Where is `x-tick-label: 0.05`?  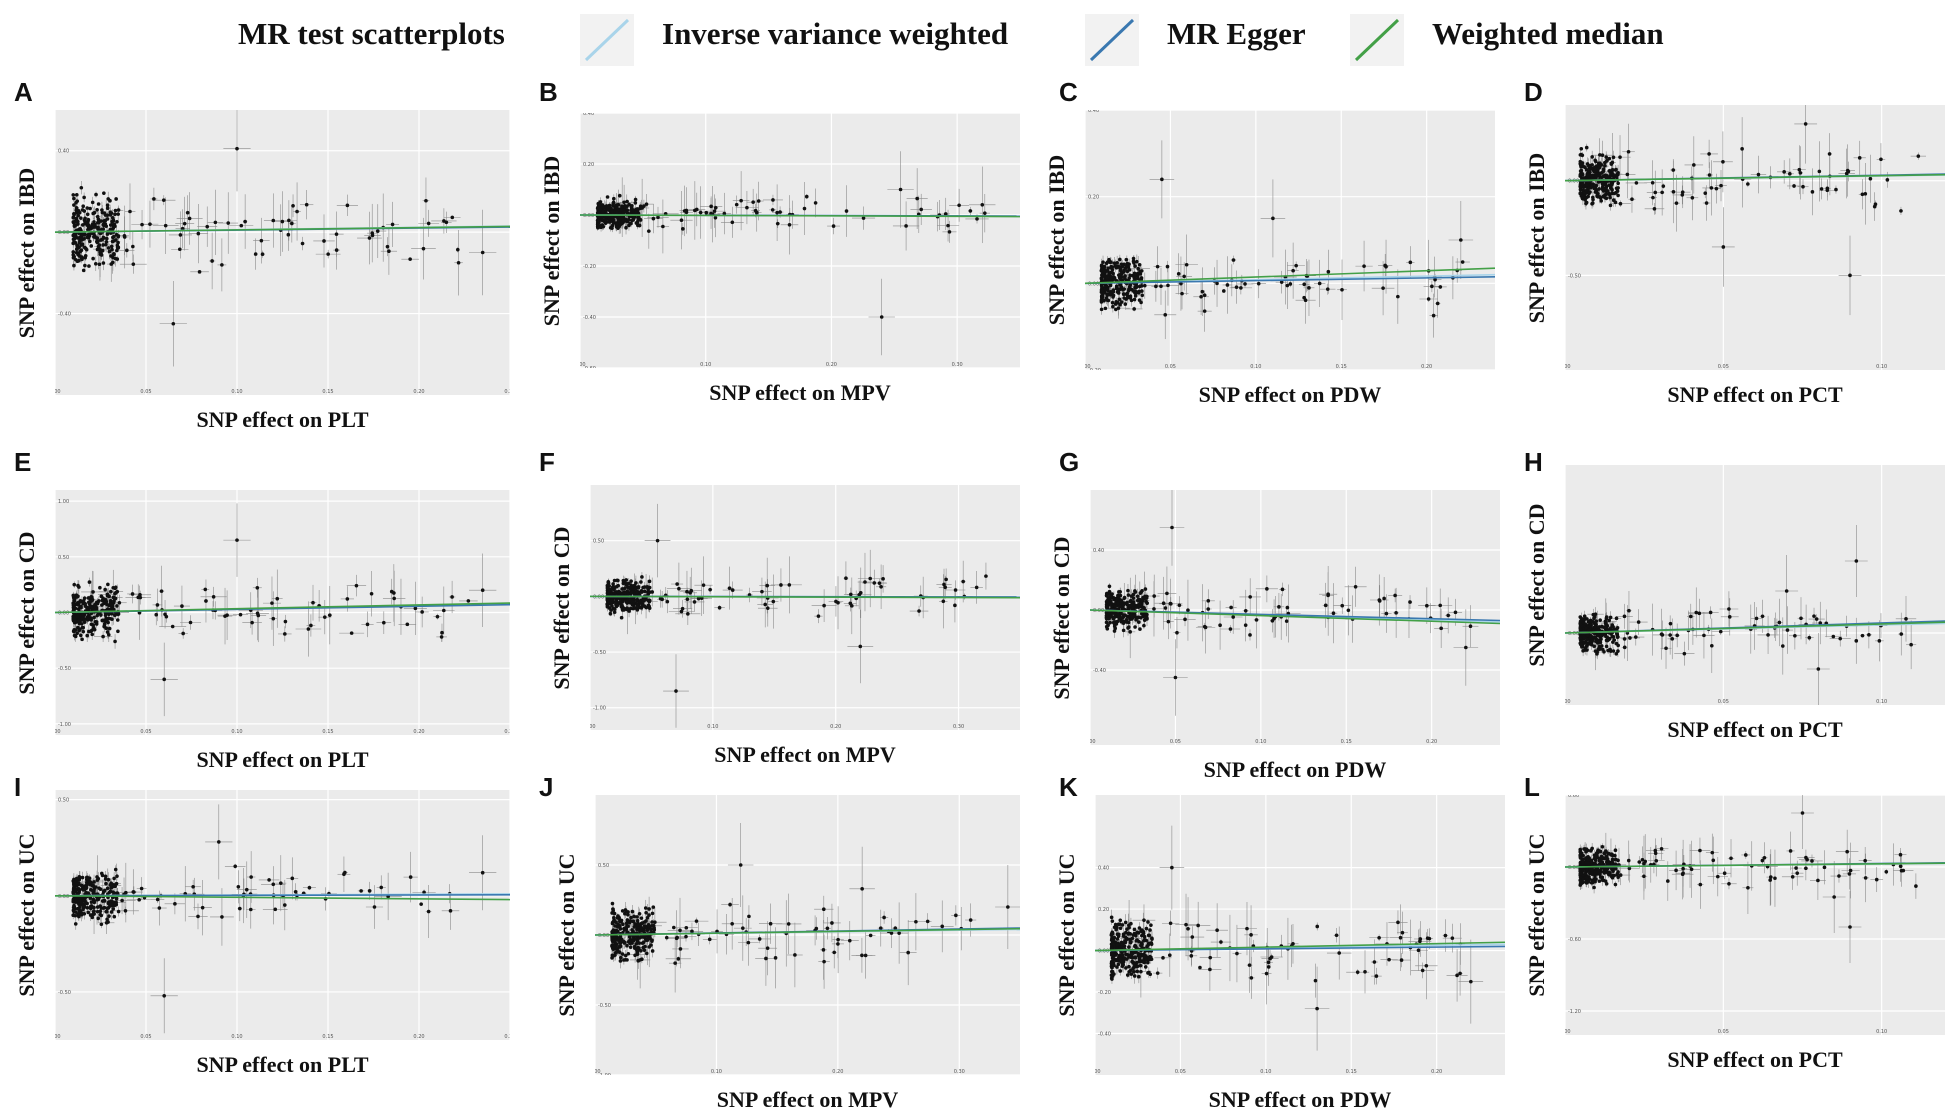 x-tick-label: 0.05 is located at coordinates (145, 392).